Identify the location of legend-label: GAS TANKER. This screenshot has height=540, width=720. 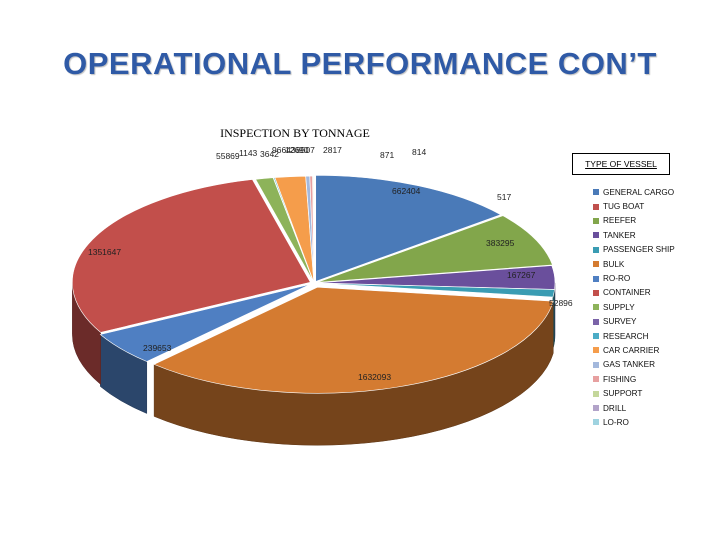
(629, 365).